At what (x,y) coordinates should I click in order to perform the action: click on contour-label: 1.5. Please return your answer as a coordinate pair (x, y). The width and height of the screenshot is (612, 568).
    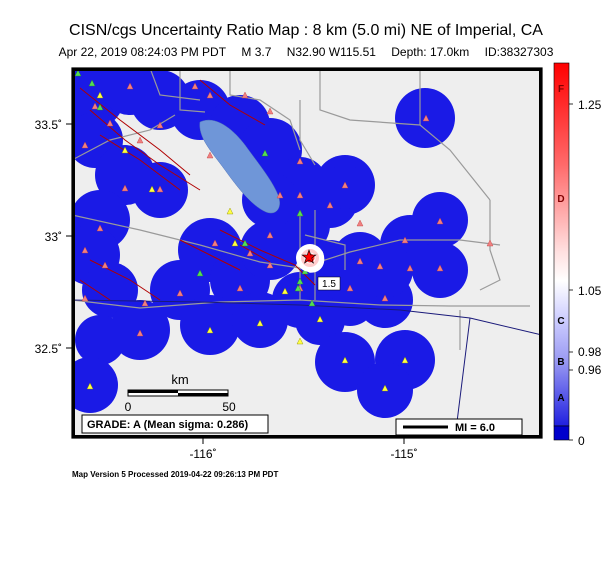
    Looking at the image, I should click on (329, 283).